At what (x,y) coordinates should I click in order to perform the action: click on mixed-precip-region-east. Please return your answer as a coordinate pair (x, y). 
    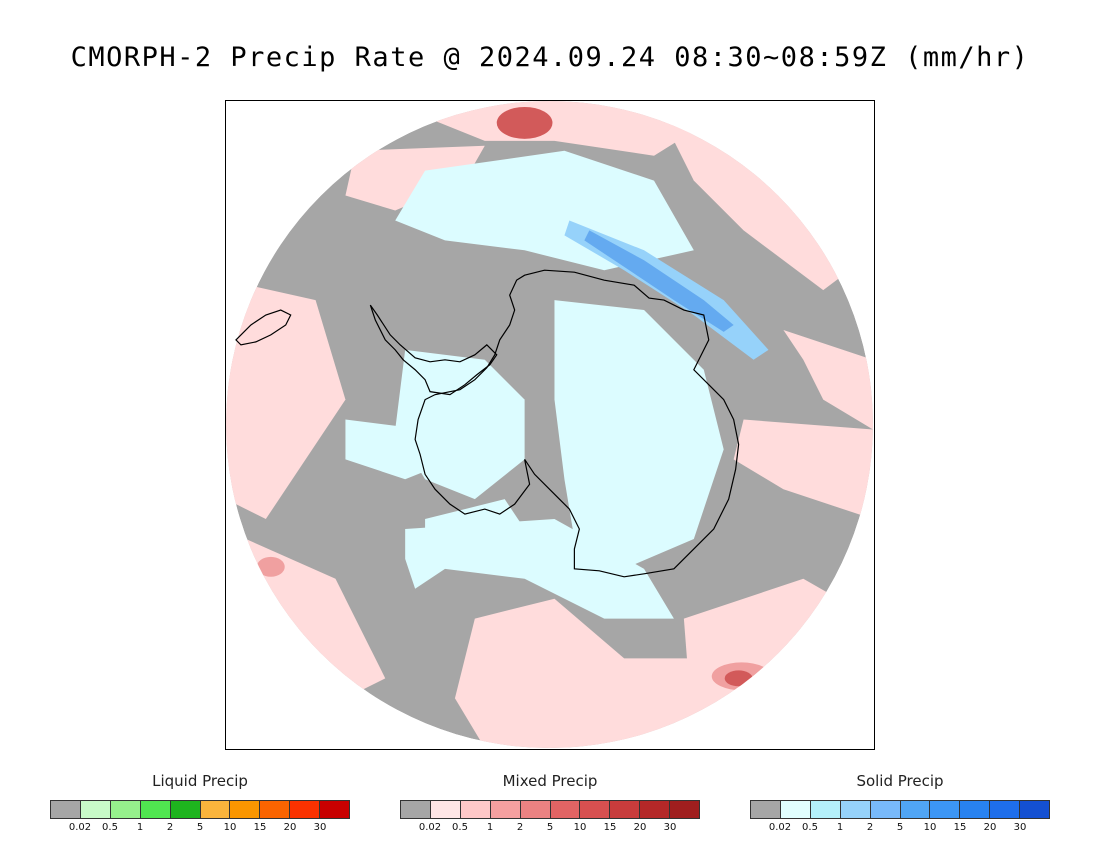
    Looking at the image, I should click on (828, 379).